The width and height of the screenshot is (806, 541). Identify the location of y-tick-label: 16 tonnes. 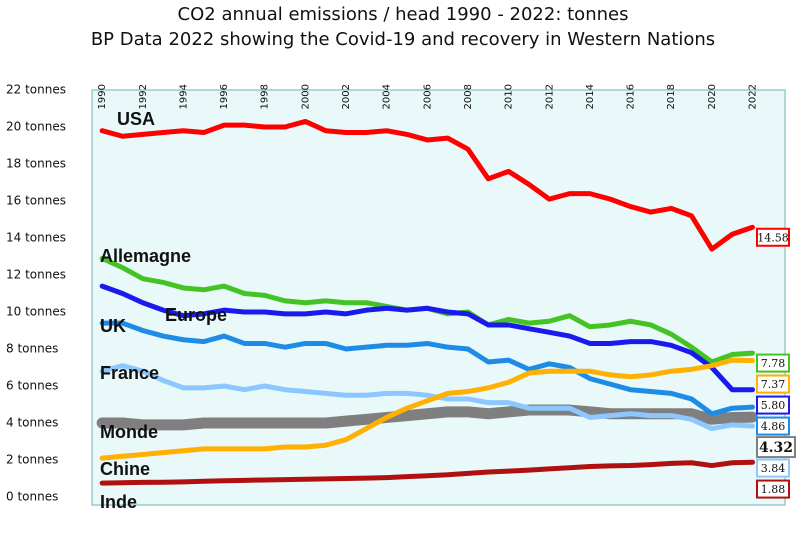
(36, 201).